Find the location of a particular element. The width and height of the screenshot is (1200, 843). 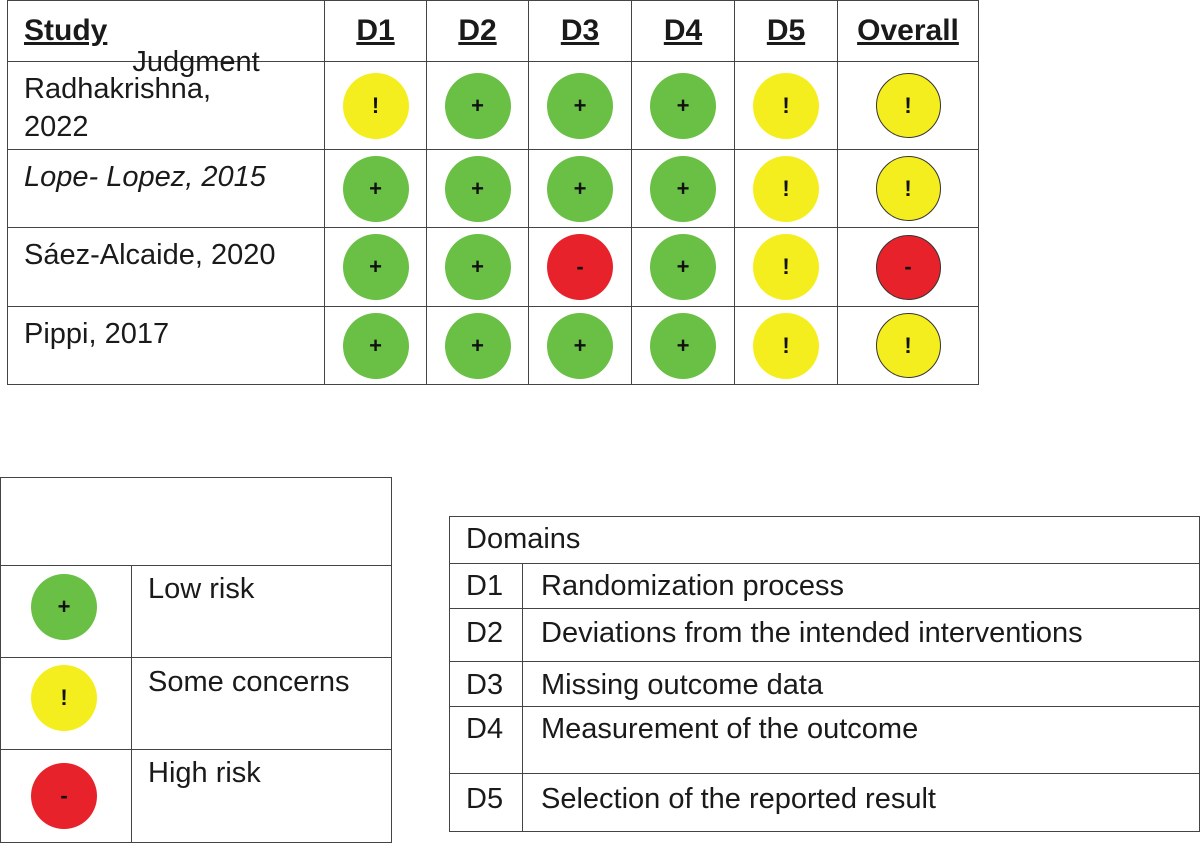

study-name: Pippi, 2017 is located at coordinates (166, 345).